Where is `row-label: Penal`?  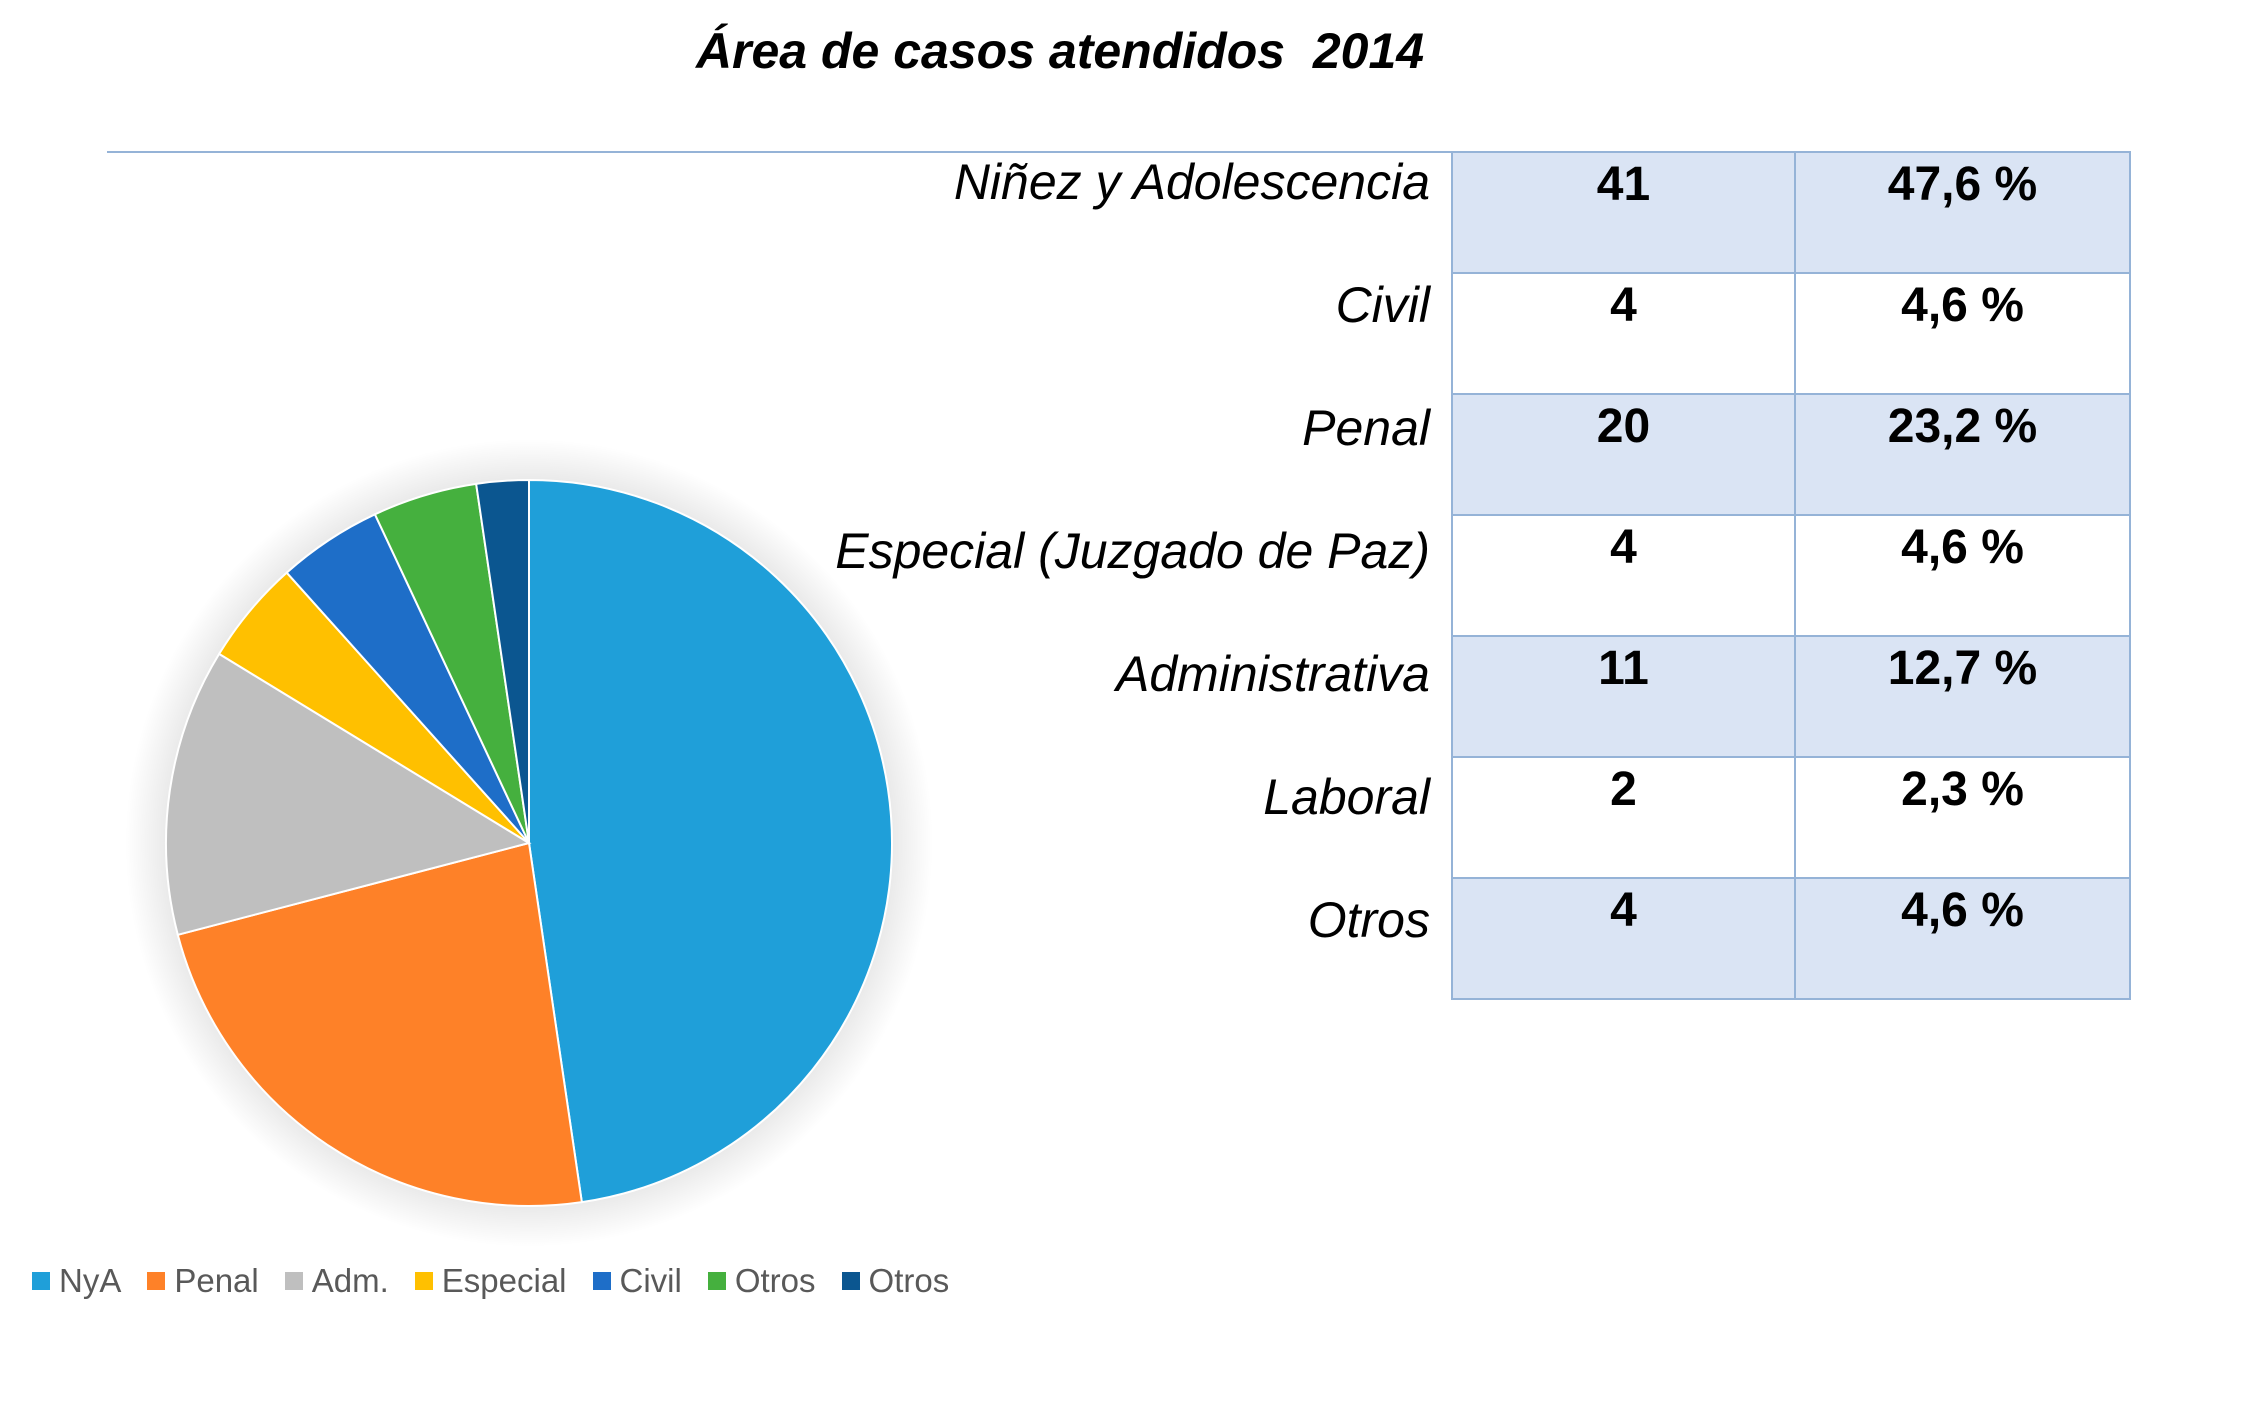 row-label: Penal is located at coordinates (1366, 428).